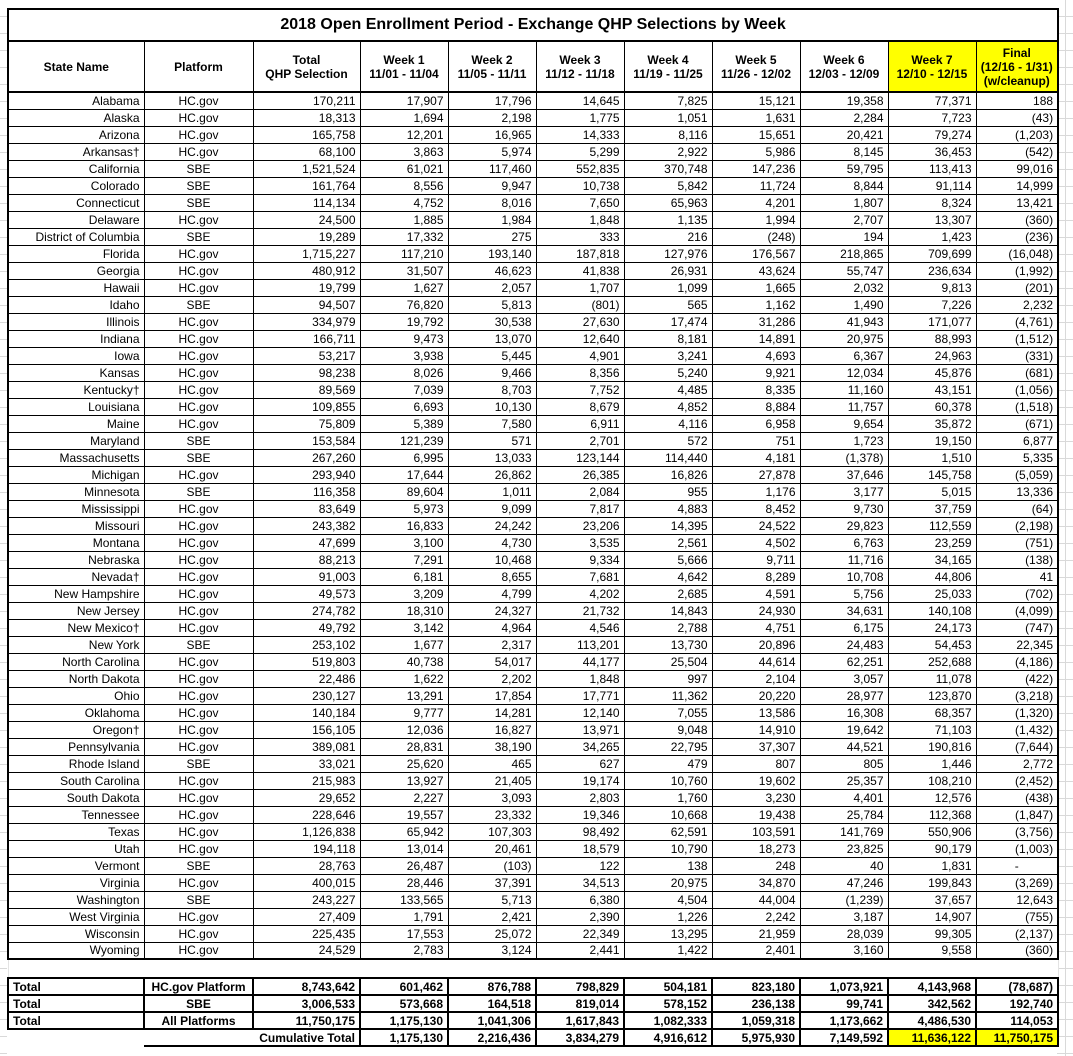 This screenshot has height=1056, width=1073. Describe the element at coordinates (932, 933) in the screenshot. I see `value-cell: 99,305` at that location.